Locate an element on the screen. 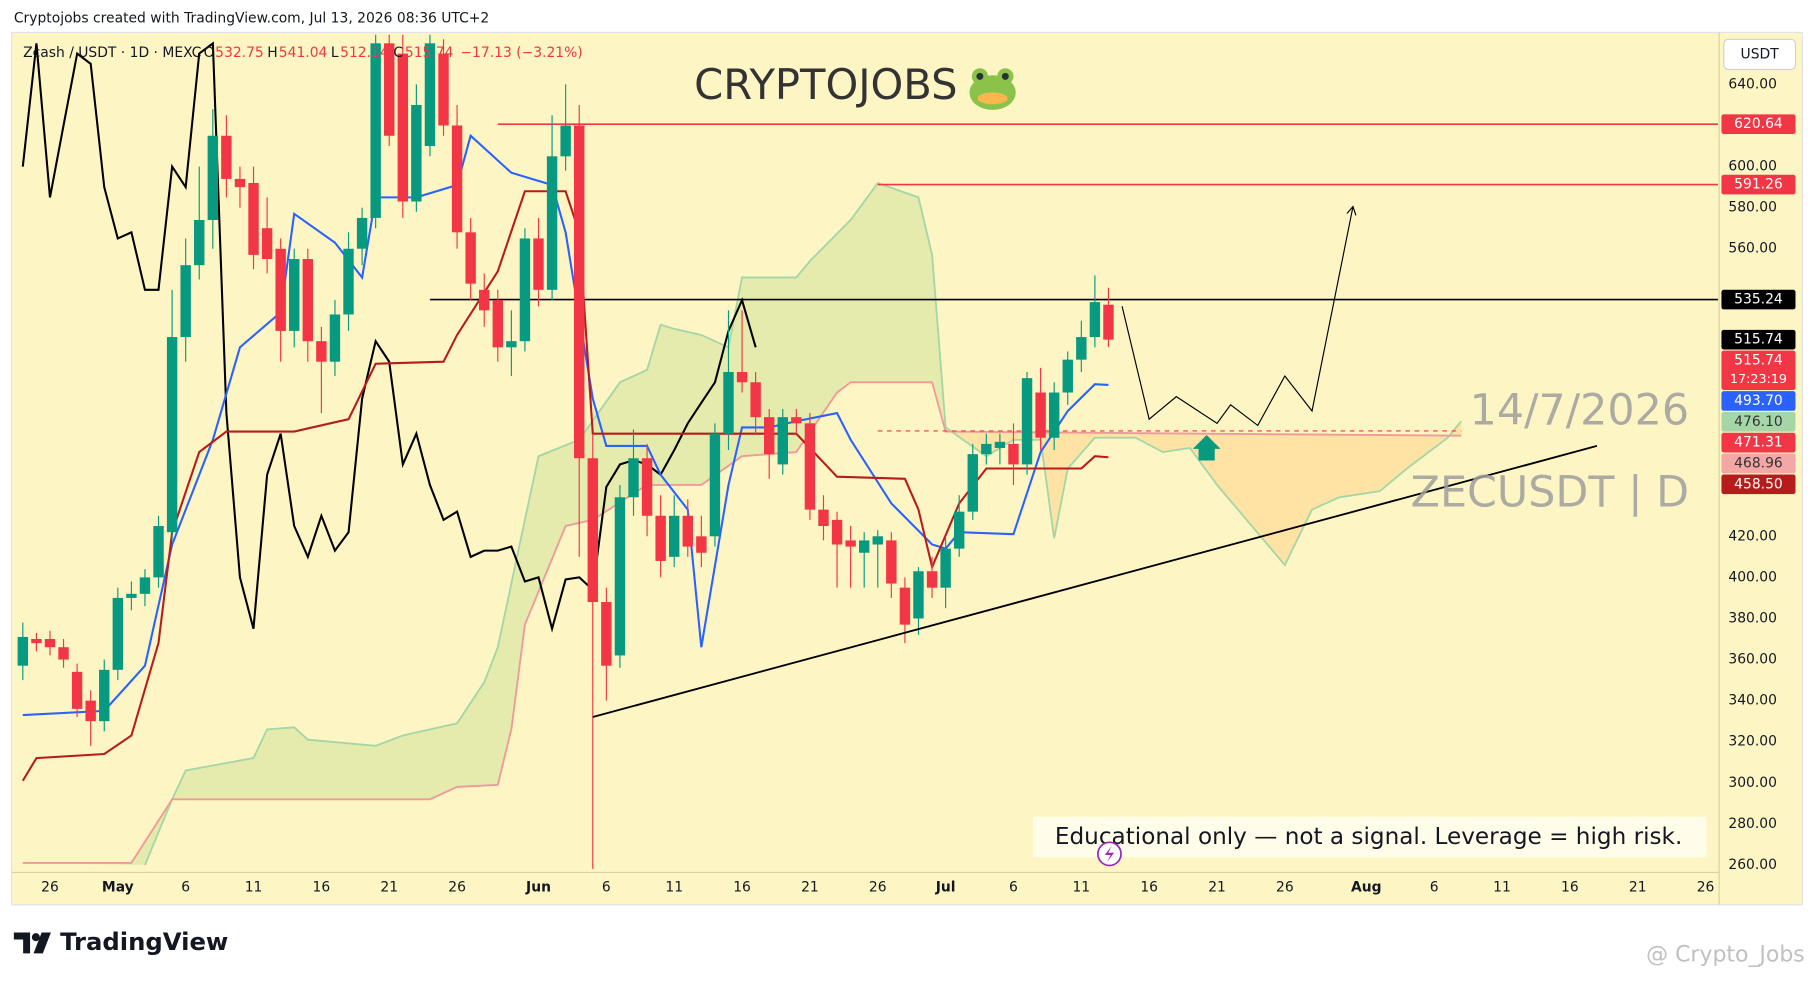 Image resolution: width=1814 pixels, height=984 pixels. annotation-date: 14/7/2026 is located at coordinates (1579, 411).